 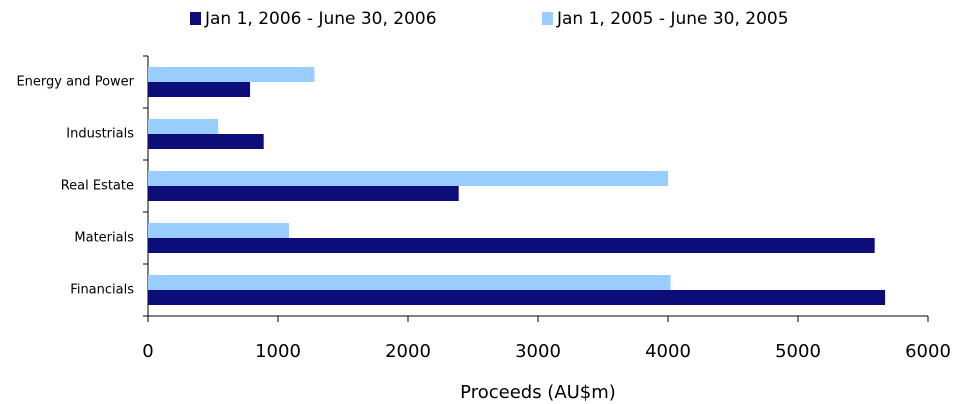 What do you see at coordinates (147, 351) in the screenshot?
I see `x-tick-label: 0` at bounding box center [147, 351].